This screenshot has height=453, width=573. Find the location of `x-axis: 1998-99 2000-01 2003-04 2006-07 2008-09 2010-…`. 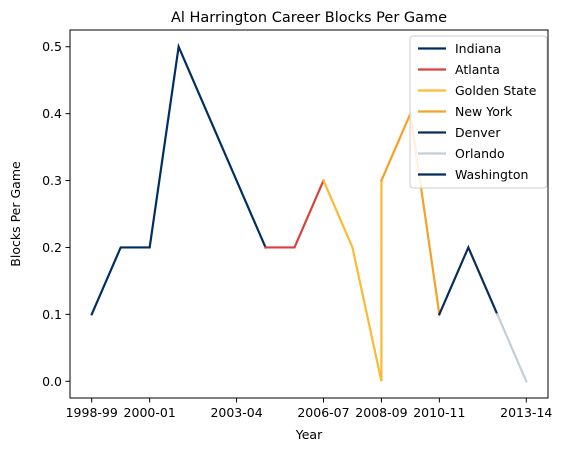

x-axis: 1998-99 2000-01 2003-04 2006-07 2008-09 2010-… is located at coordinates (309, 409).